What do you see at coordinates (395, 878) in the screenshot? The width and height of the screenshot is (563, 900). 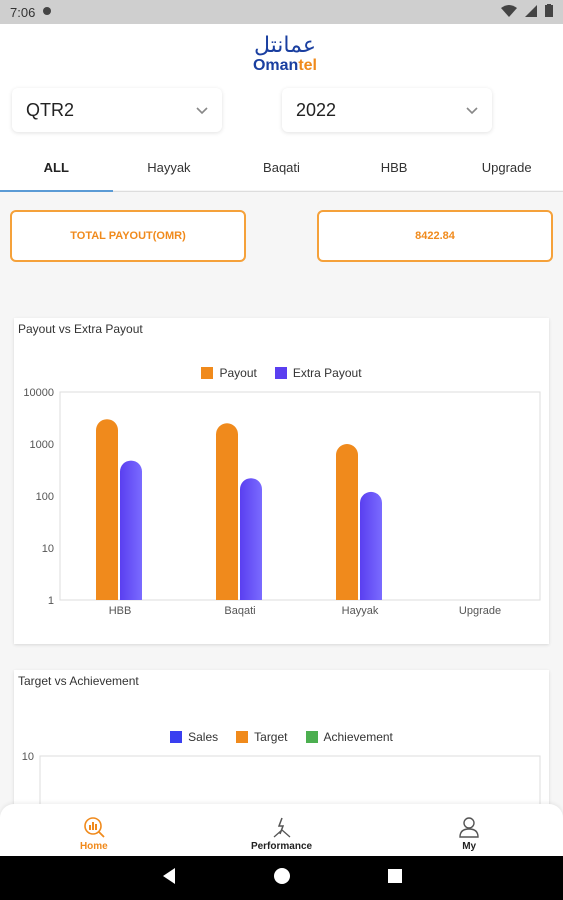 I see `recents-icon` at bounding box center [395, 878].